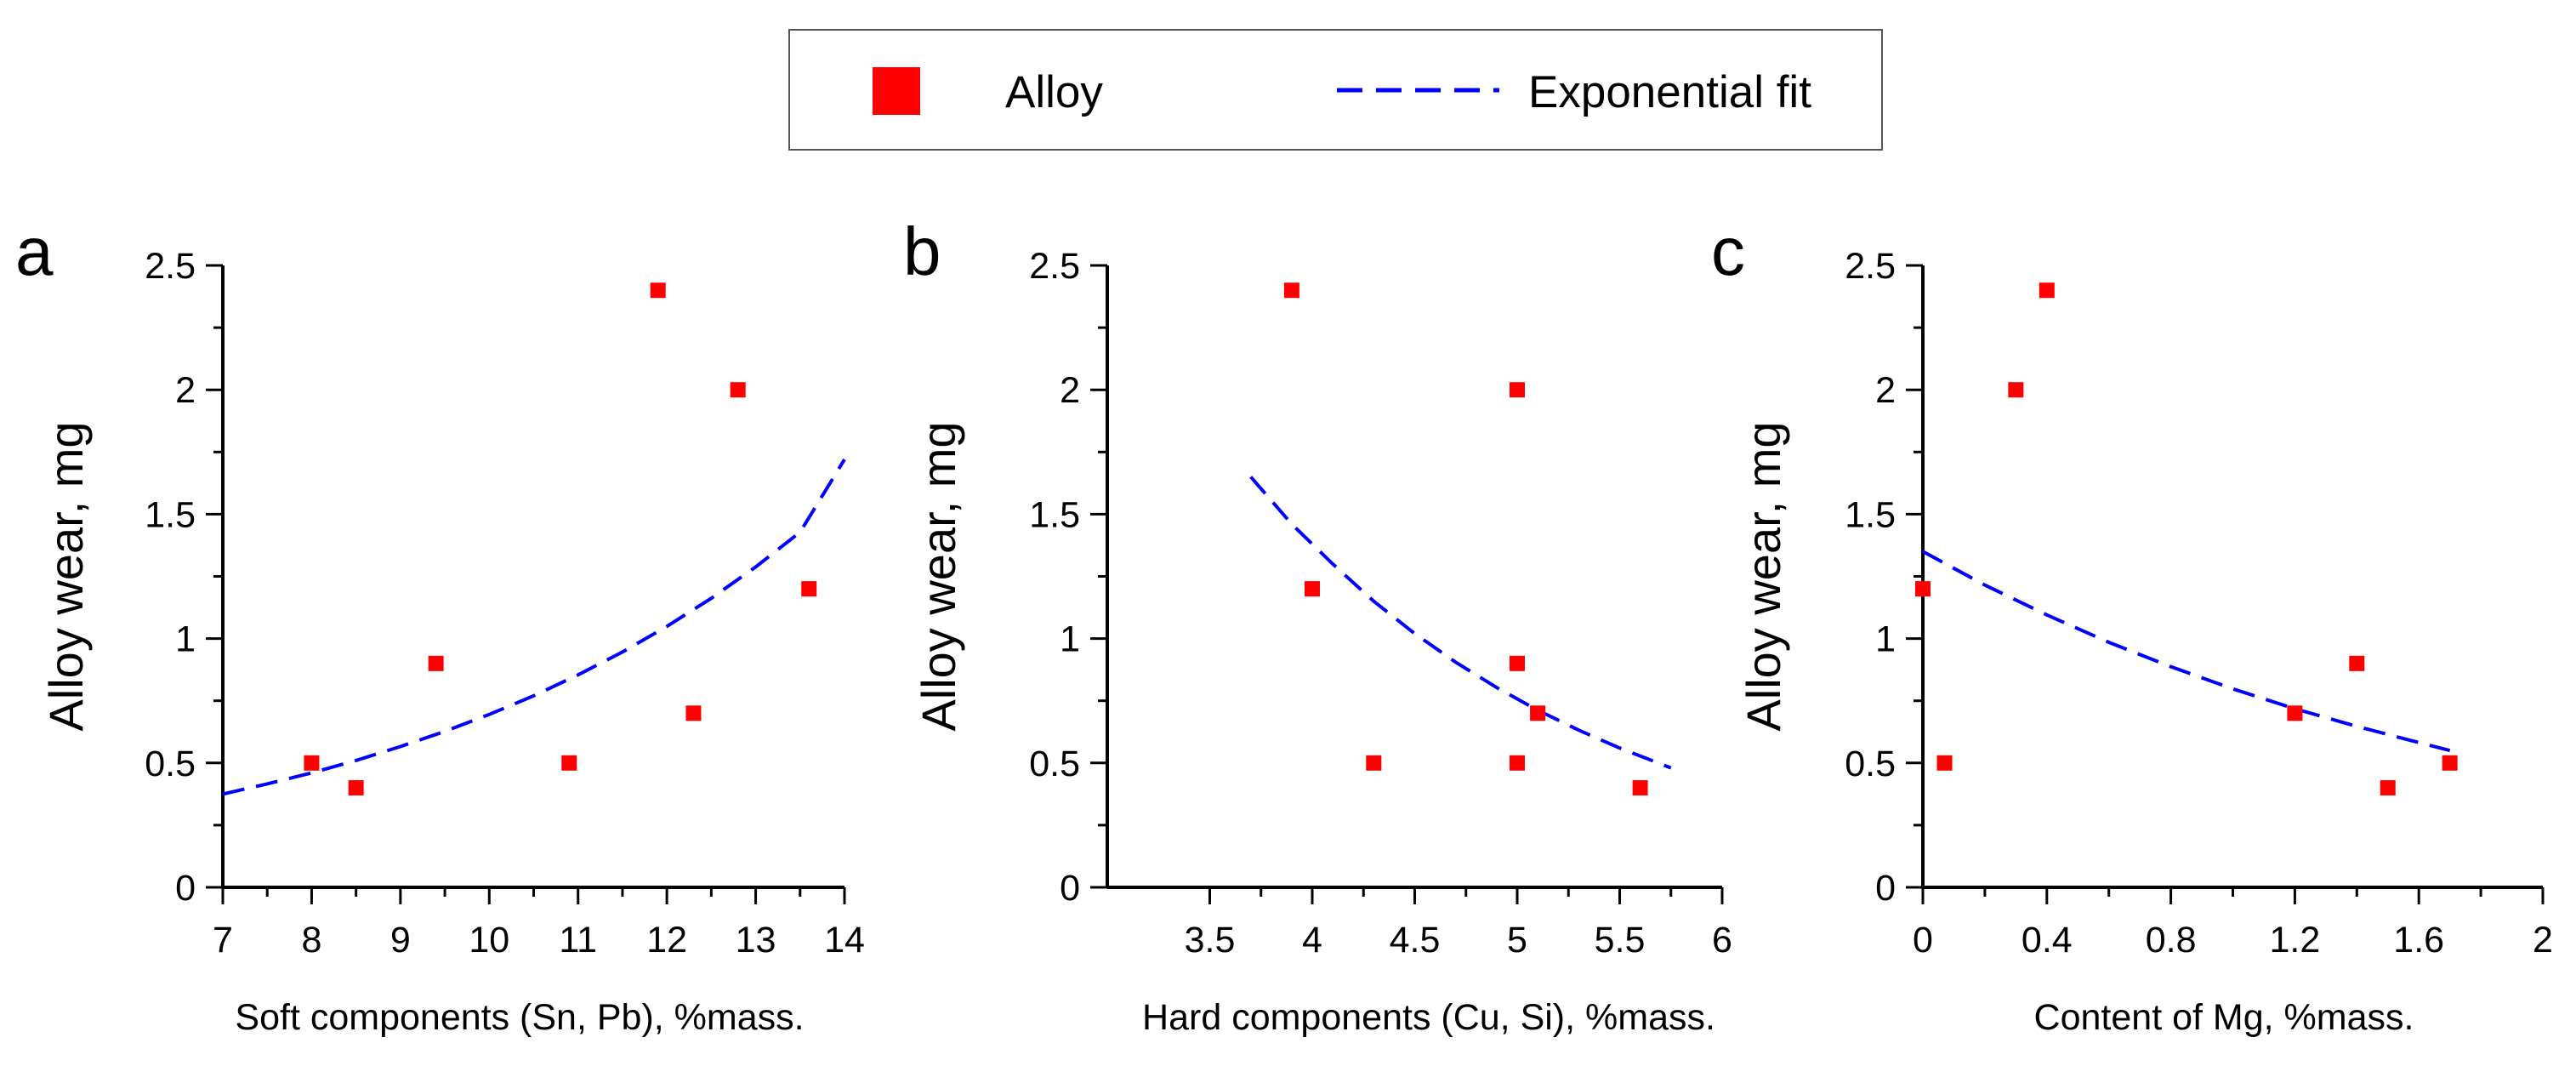 This screenshot has width=2576, height=1083. What do you see at coordinates (2295, 940) in the screenshot?
I see `x-tick-label: 1.2` at bounding box center [2295, 940].